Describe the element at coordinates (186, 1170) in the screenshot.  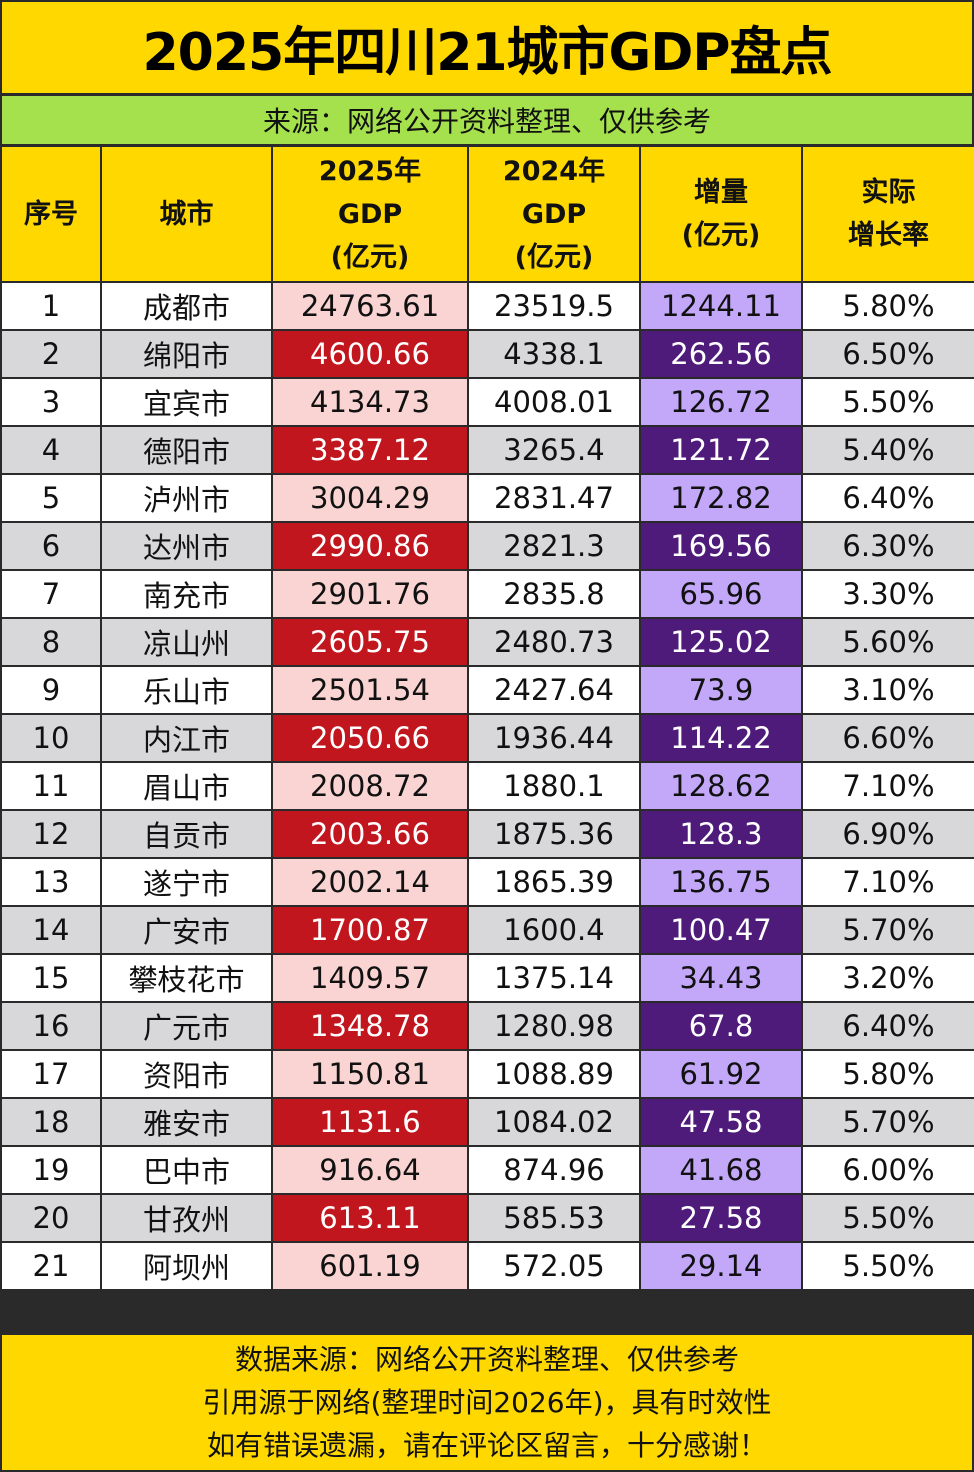
I see `cell-city: 巴中市` at that location.